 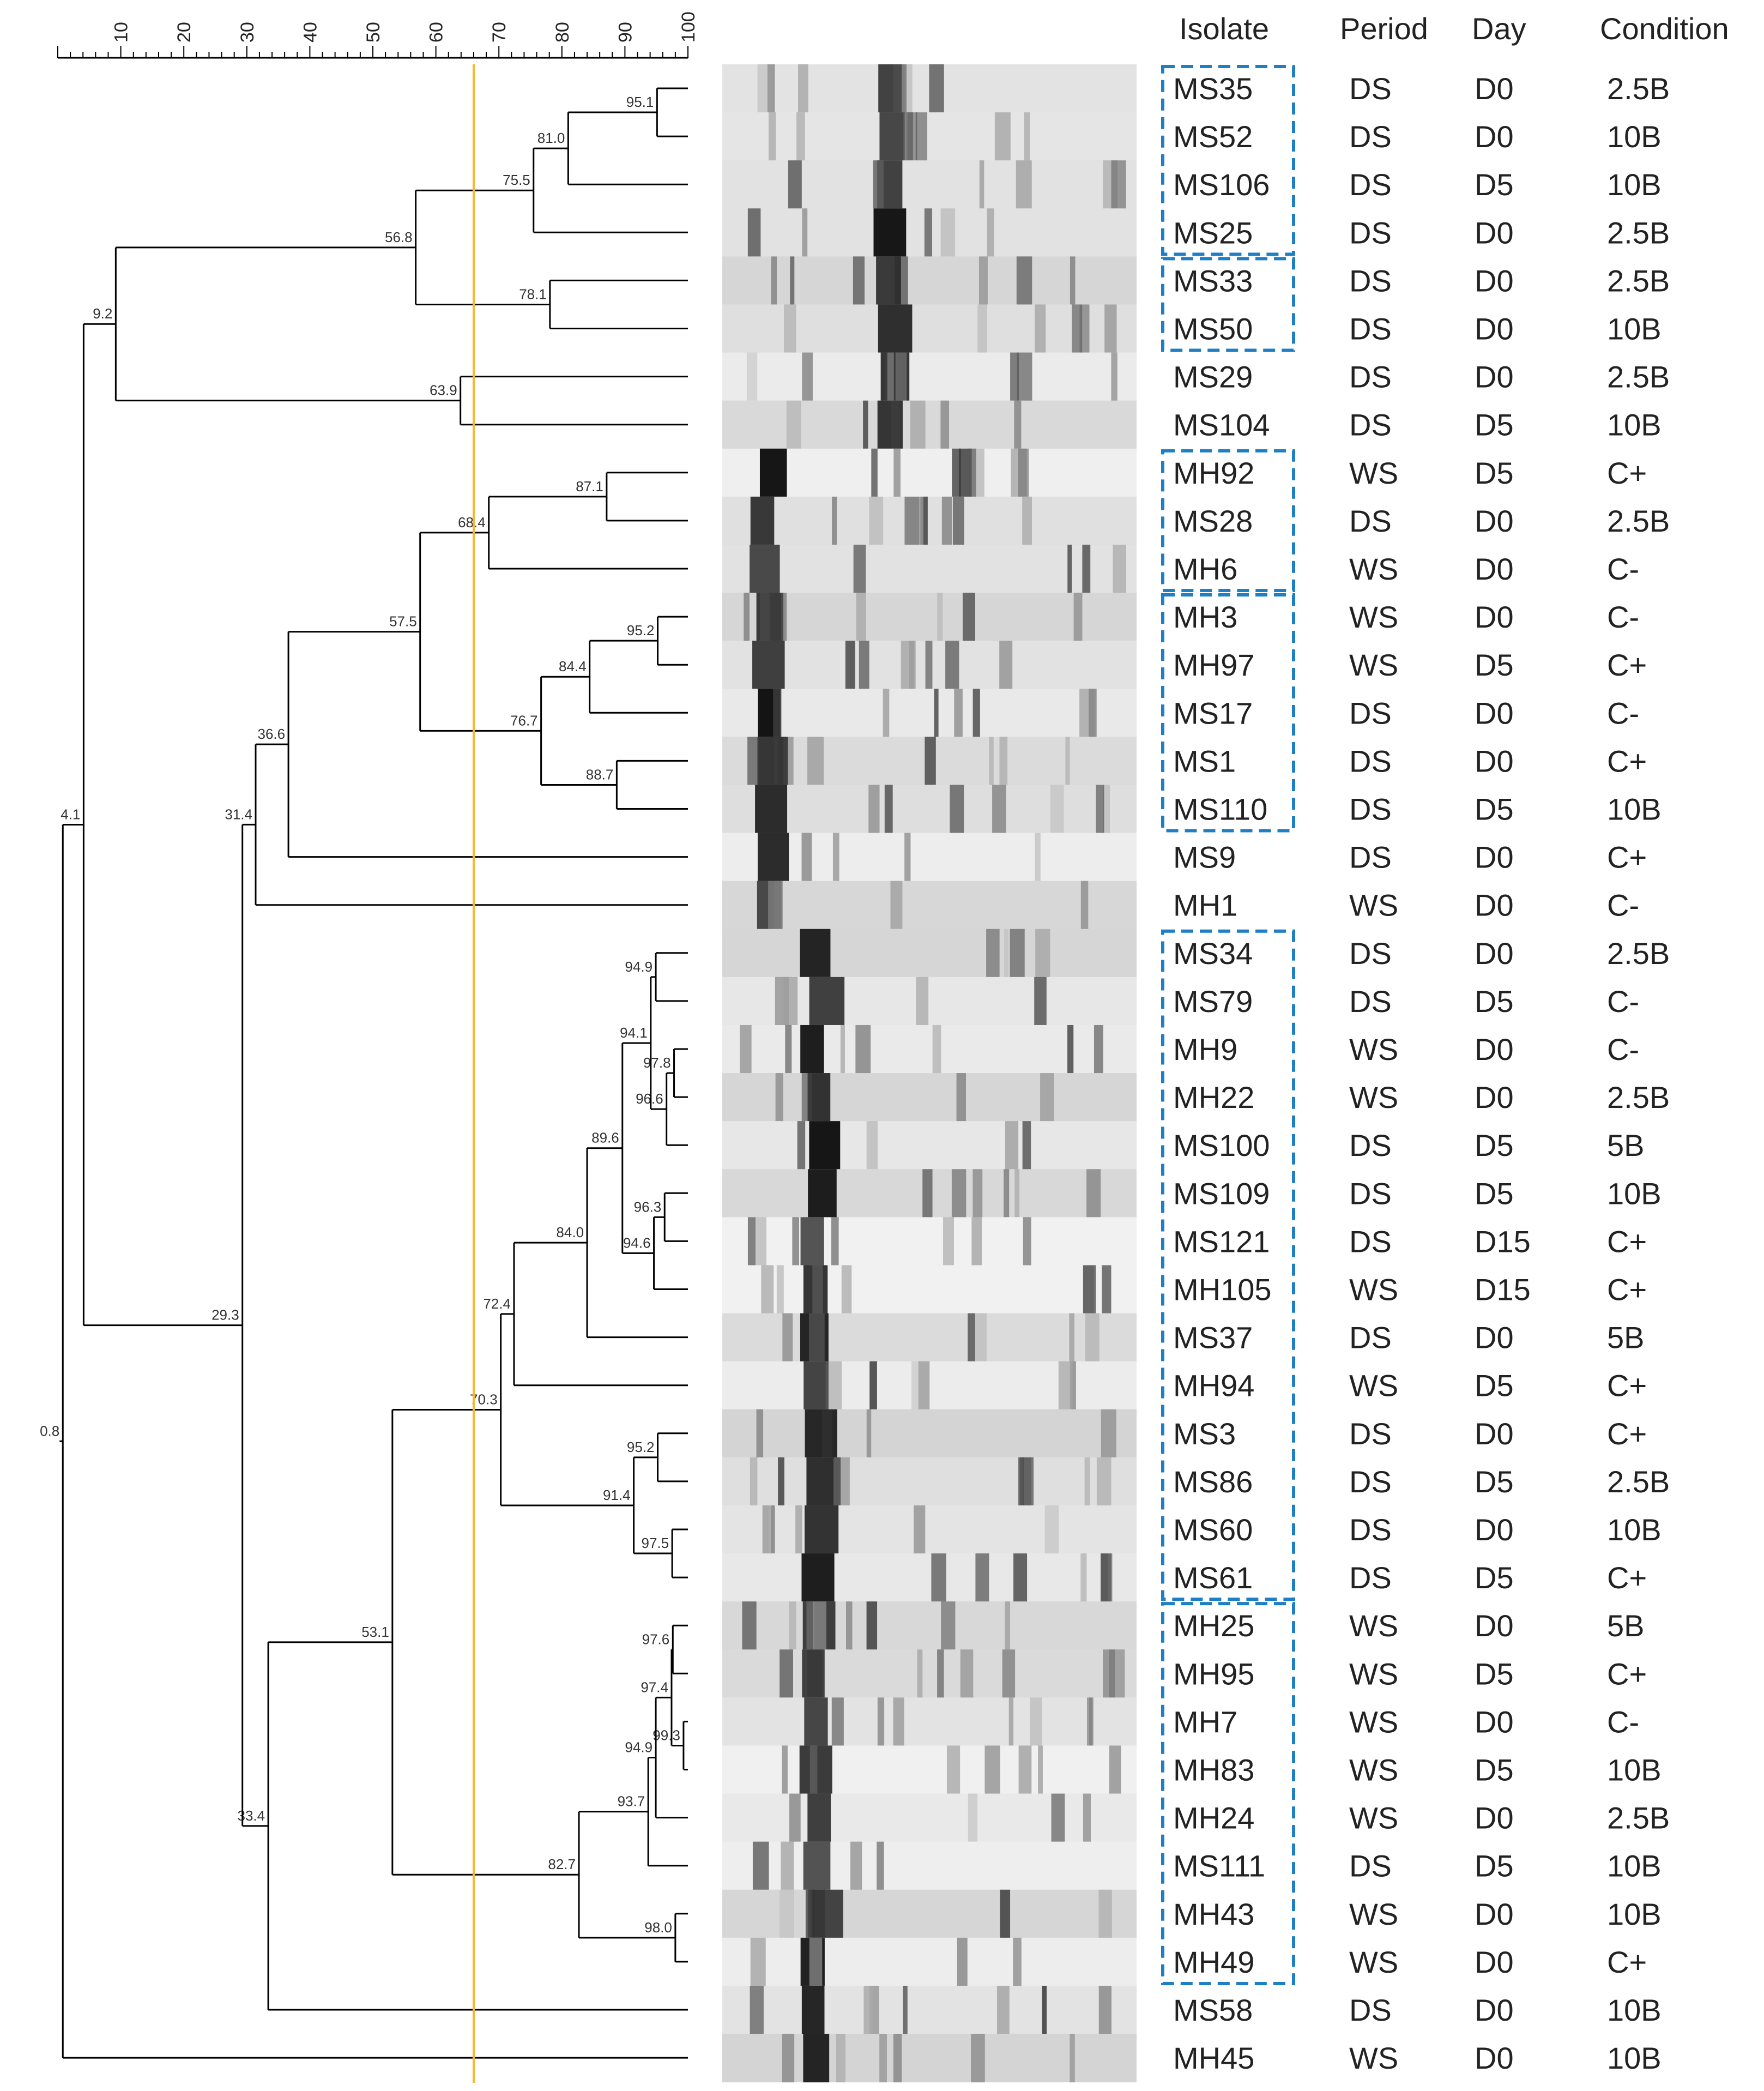 What do you see at coordinates (657, 1062) in the screenshot?
I see `node-similarity-label: 97.8` at bounding box center [657, 1062].